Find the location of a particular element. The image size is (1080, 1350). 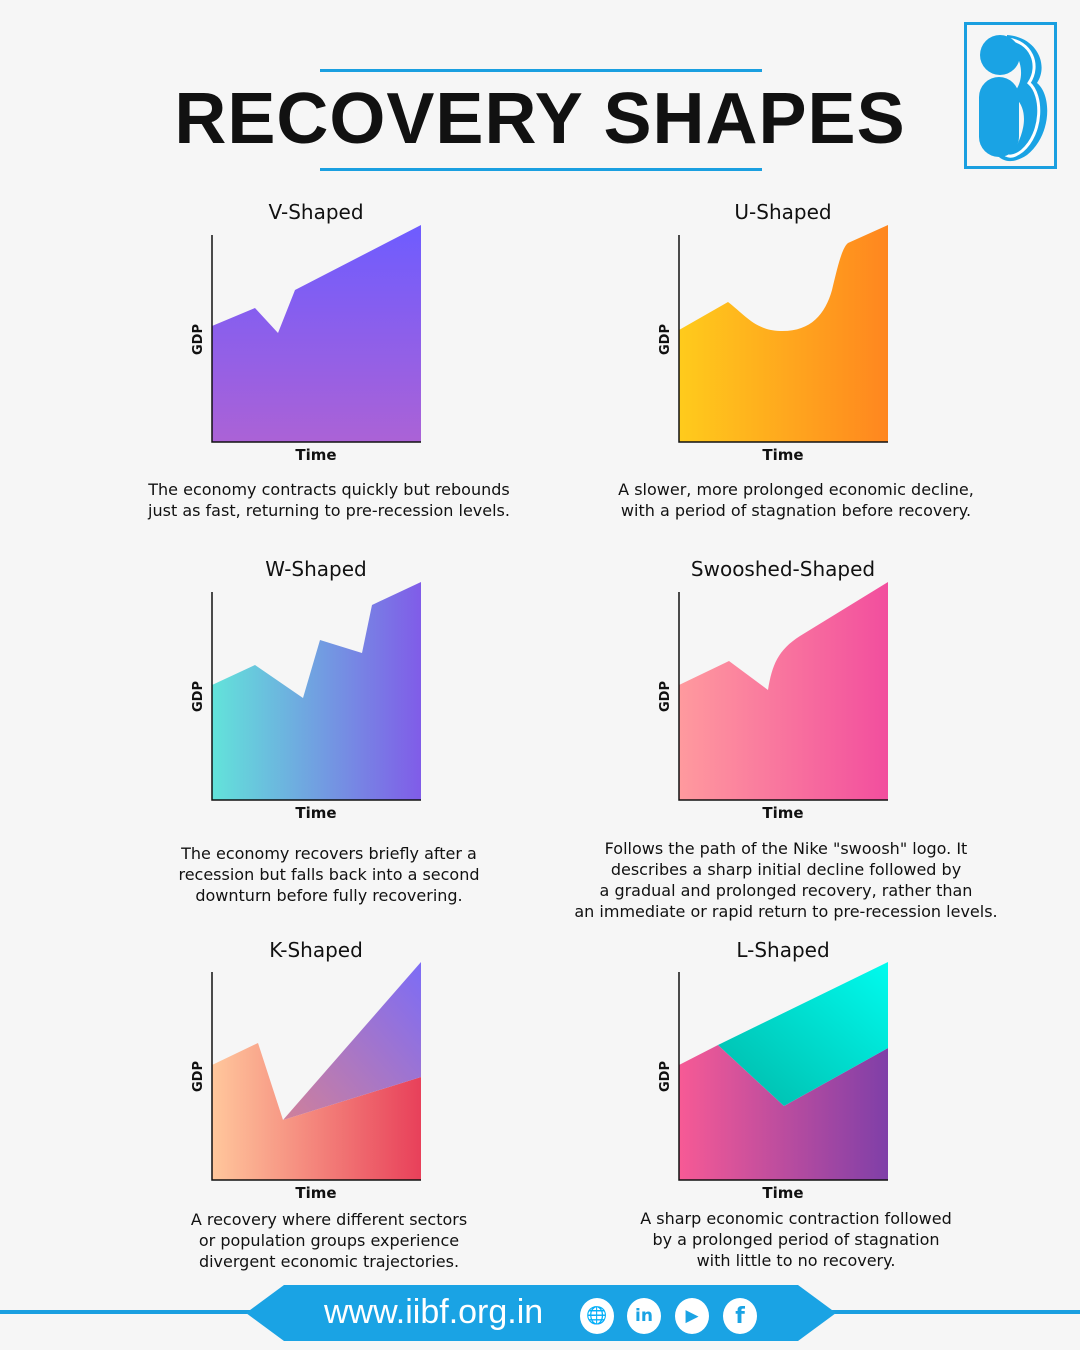

k-shaped-chart is located at coordinates (316, 1071).